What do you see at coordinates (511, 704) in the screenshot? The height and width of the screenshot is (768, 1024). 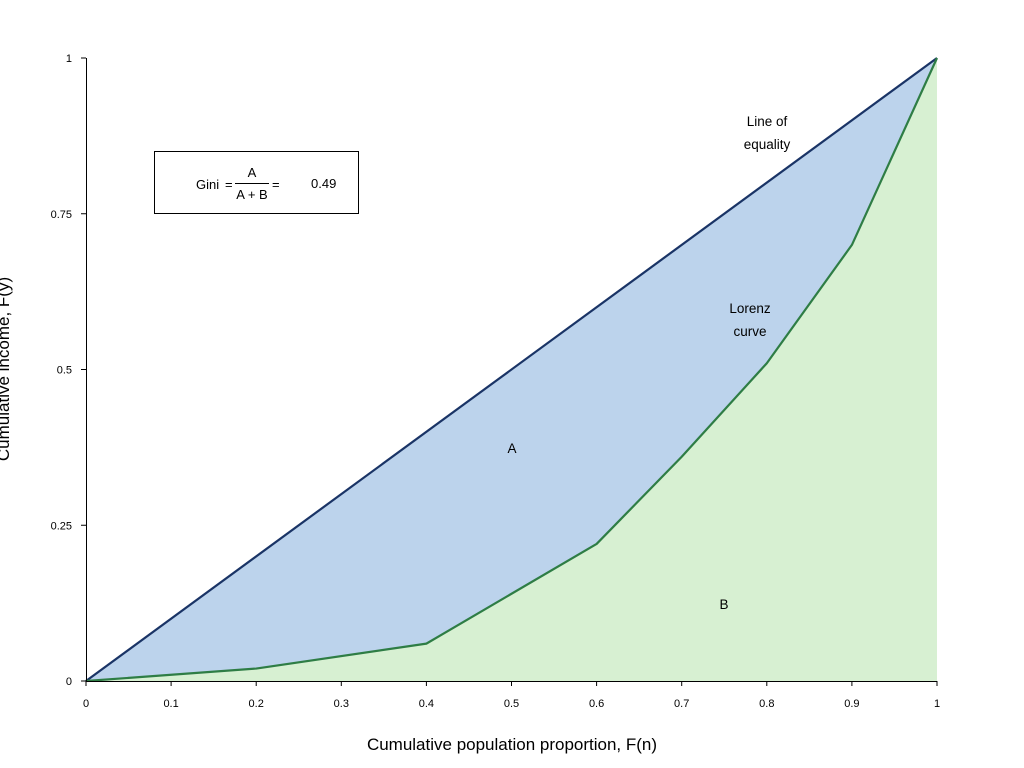 I see `x-tick-label: 0.5` at bounding box center [511, 704].